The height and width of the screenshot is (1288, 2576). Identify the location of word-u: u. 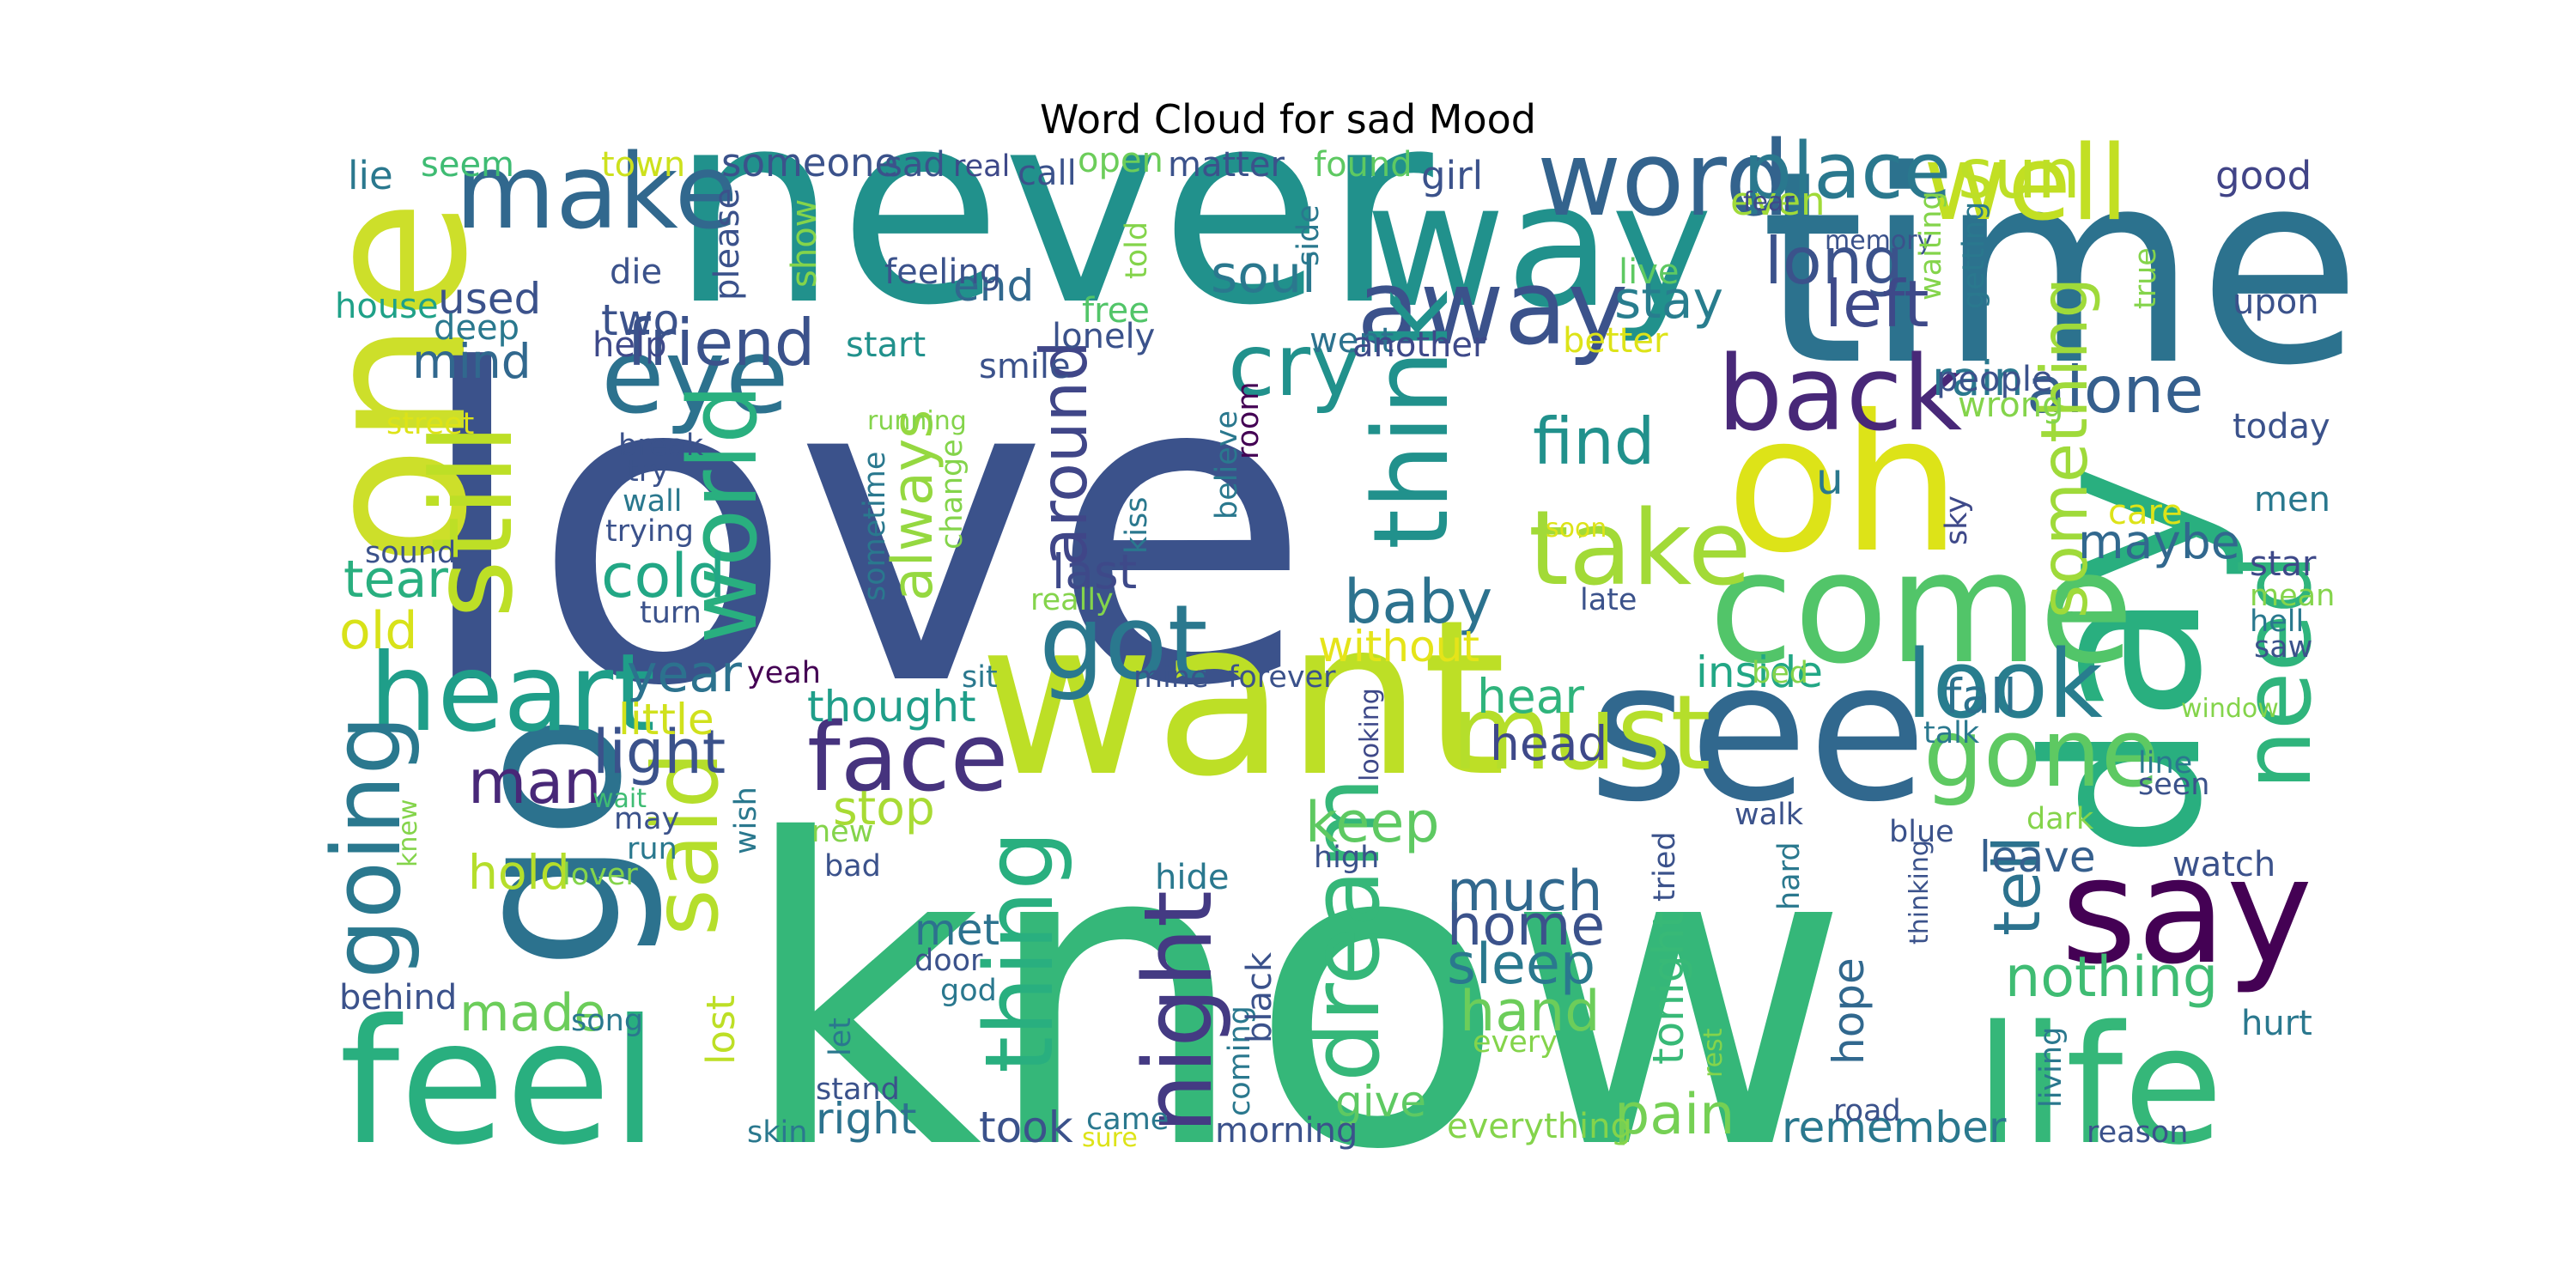
(1830, 479).